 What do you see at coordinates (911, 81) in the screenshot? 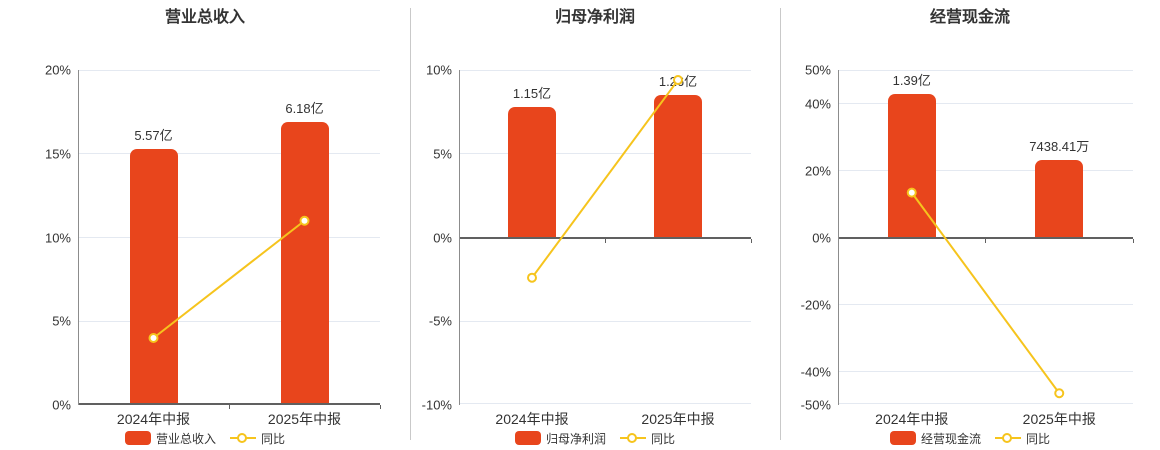
I see `bar-value-label: 1.39亿` at bounding box center [911, 81].